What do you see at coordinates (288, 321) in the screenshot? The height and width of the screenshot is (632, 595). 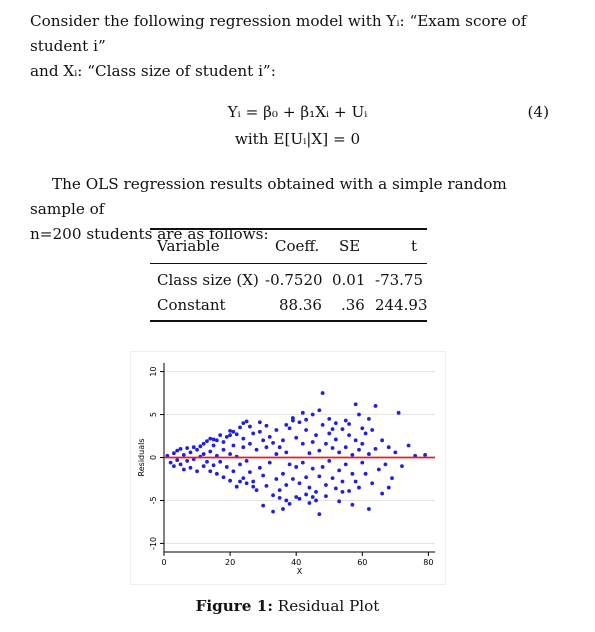 I see `table-bottom-rule` at bounding box center [288, 321].